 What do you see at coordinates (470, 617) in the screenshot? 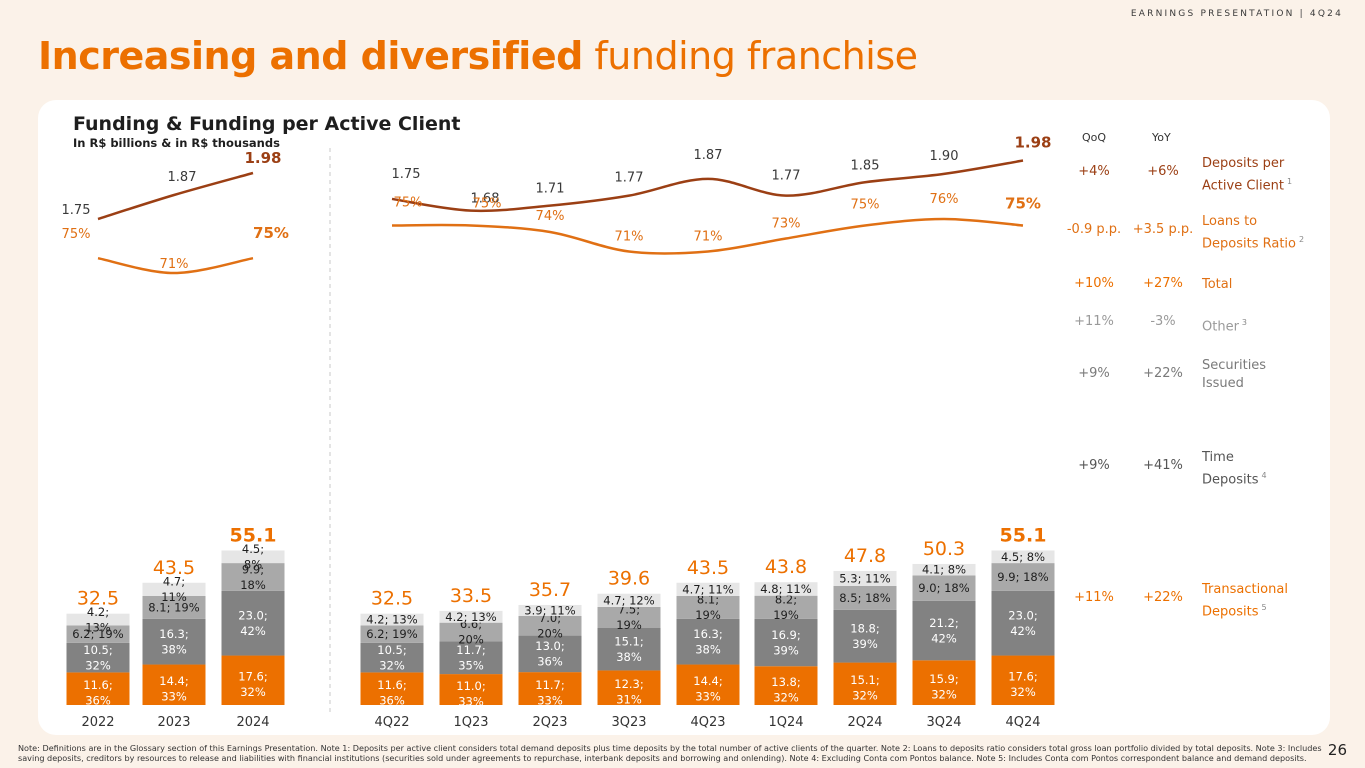
I see `bar-other-label: 4.2; 13%` at bounding box center [470, 617].